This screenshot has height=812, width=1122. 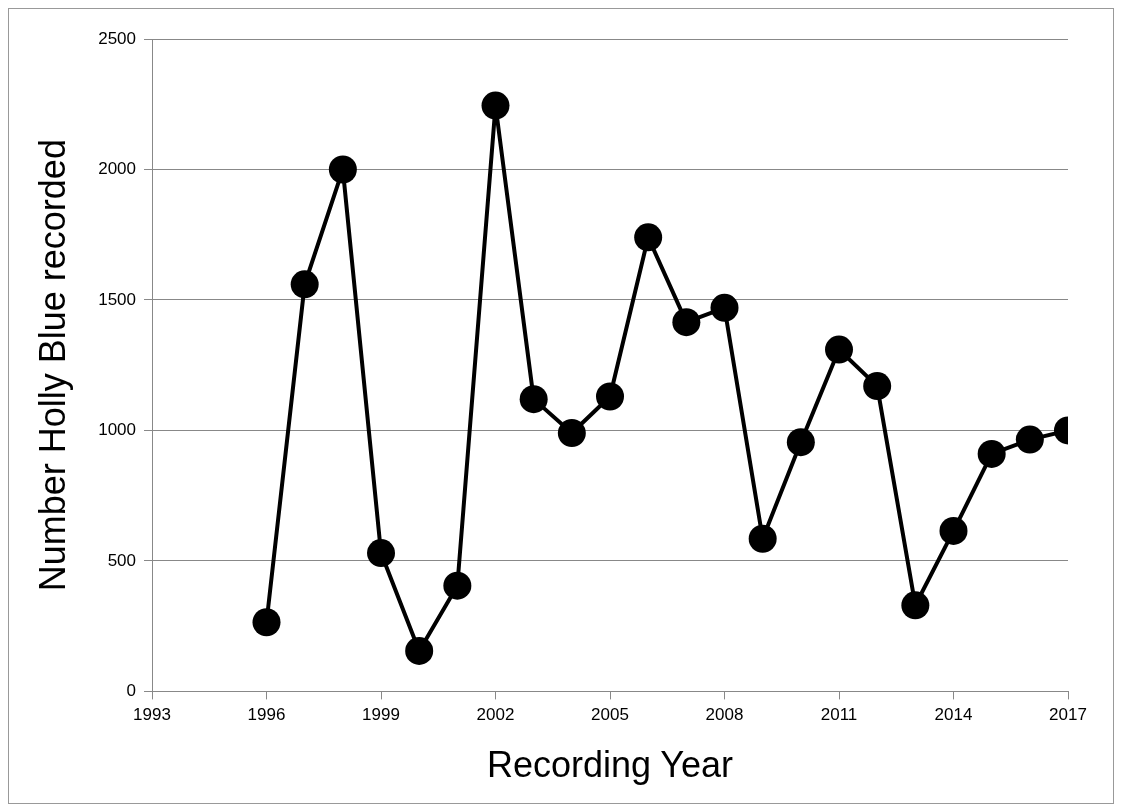 What do you see at coordinates (724, 715) in the screenshot?
I see `x-tick-label: 2008` at bounding box center [724, 715].